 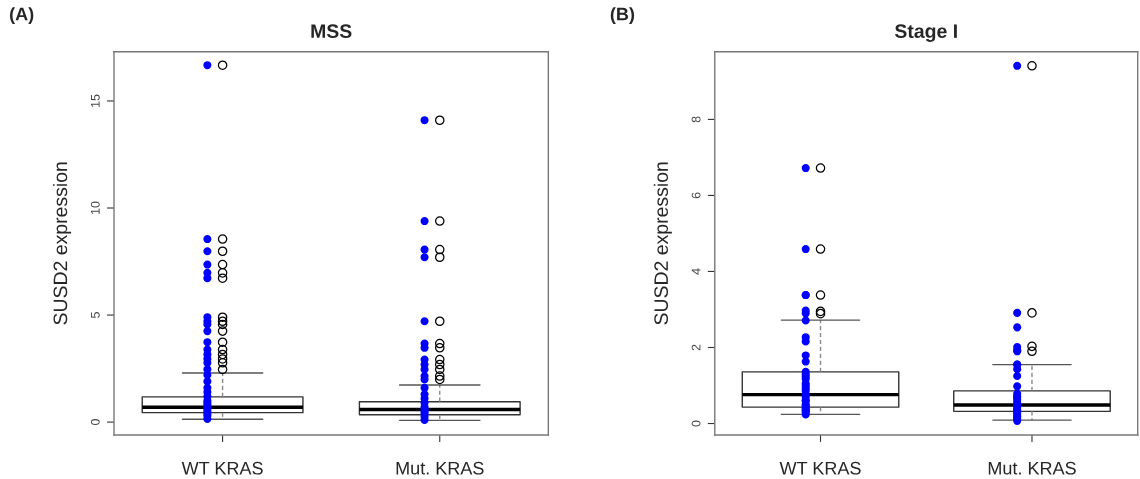 What do you see at coordinates (696, 347) in the screenshot?
I see `y-tick-label: 2` at bounding box center [696, 347].